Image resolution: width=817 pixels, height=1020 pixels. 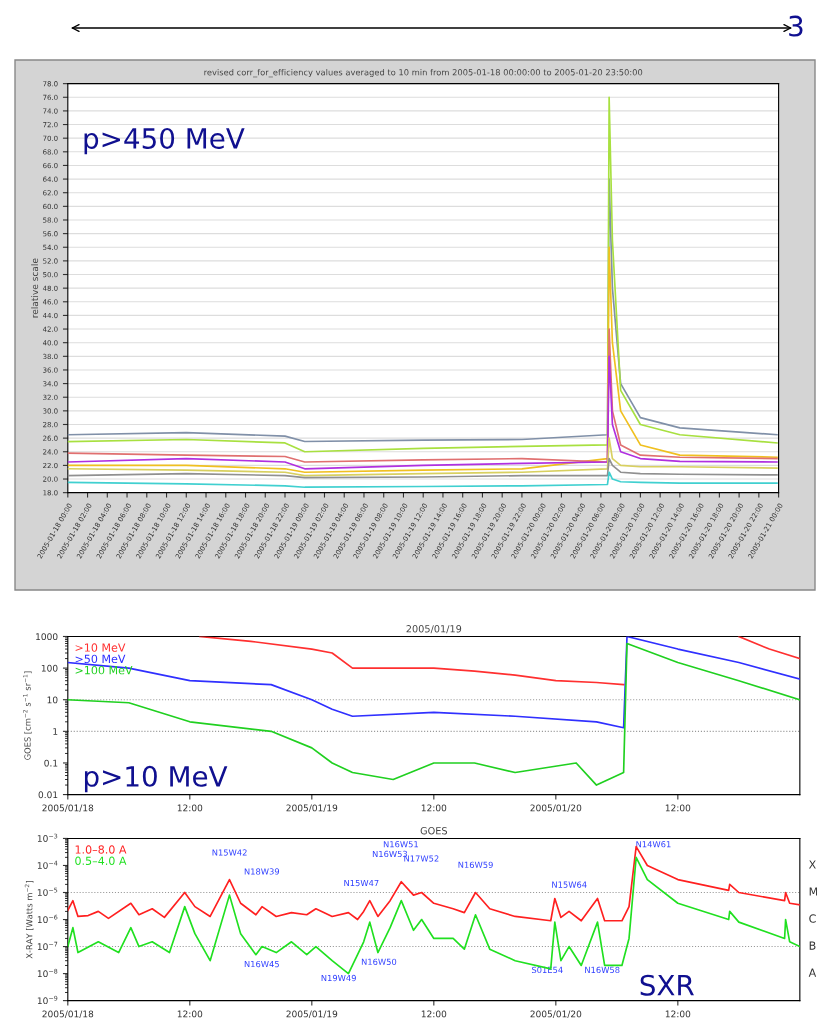 What do you see at coordinates (47, 919) in the screenshot?
I see `y-tick-label: 10$^{−6}$` at bounding box center [47, 919].